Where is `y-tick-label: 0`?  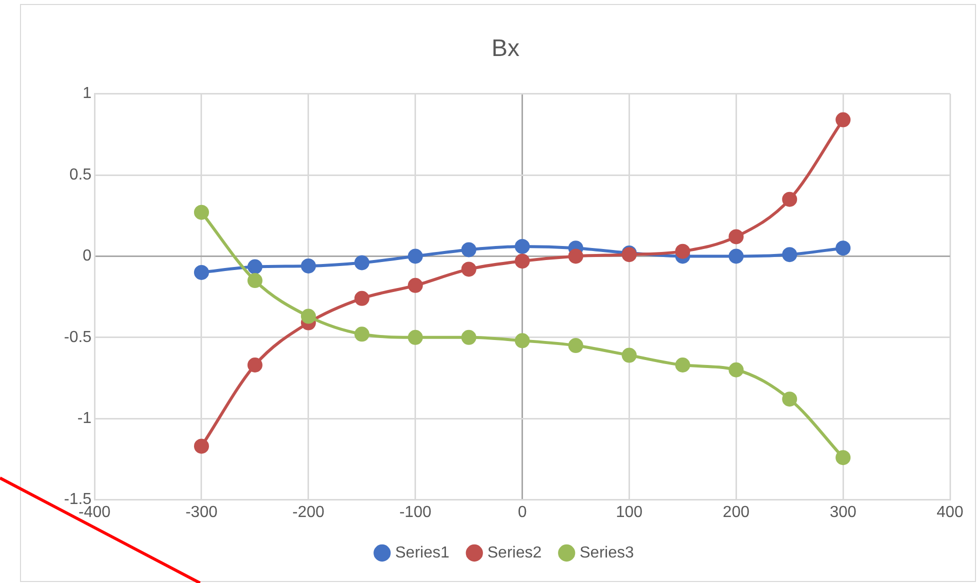
y-tick-label: 0 is located at coordinates (87, 256).